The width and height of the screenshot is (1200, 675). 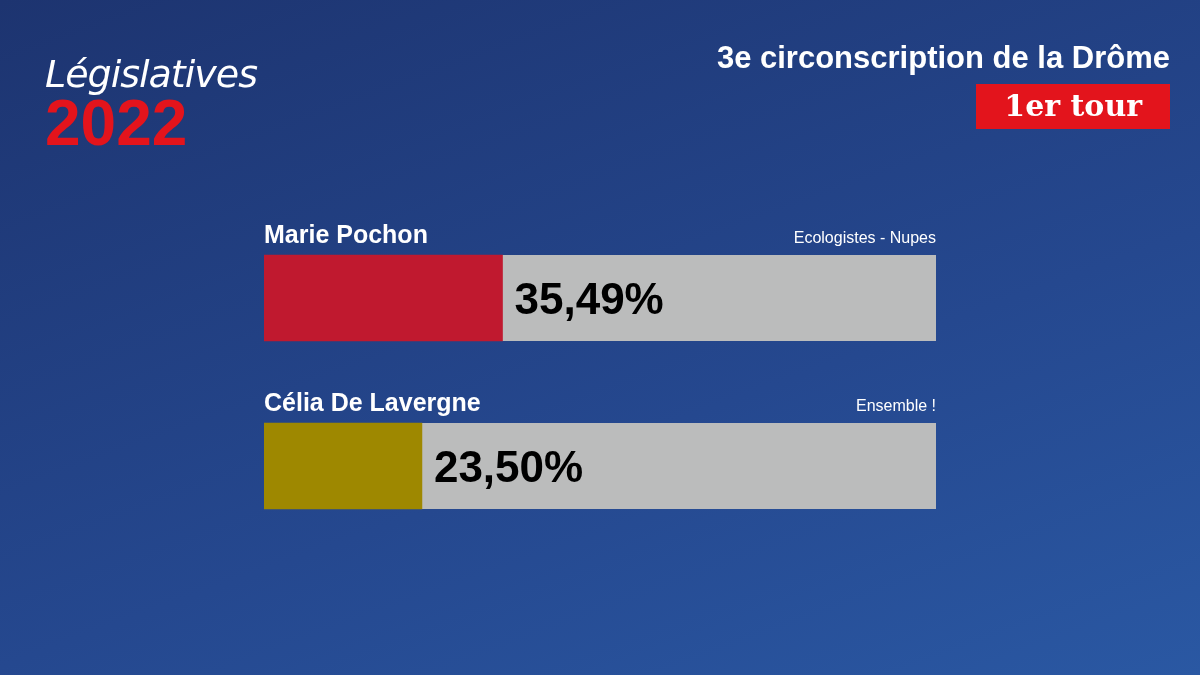 I want to click on annotation: Ecologistes - Nupes, so click(x=864, y=238).